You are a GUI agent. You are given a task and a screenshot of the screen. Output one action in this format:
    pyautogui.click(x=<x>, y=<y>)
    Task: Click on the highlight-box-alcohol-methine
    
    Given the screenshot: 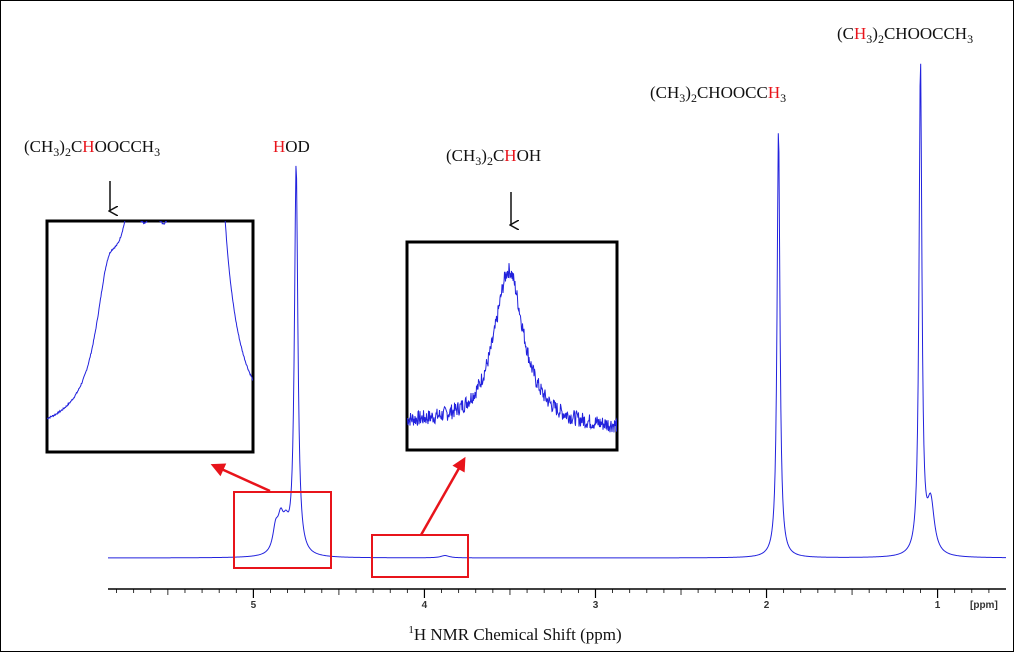 What is the action you would take?
    pyautogui.click(x=420, y=556)
    